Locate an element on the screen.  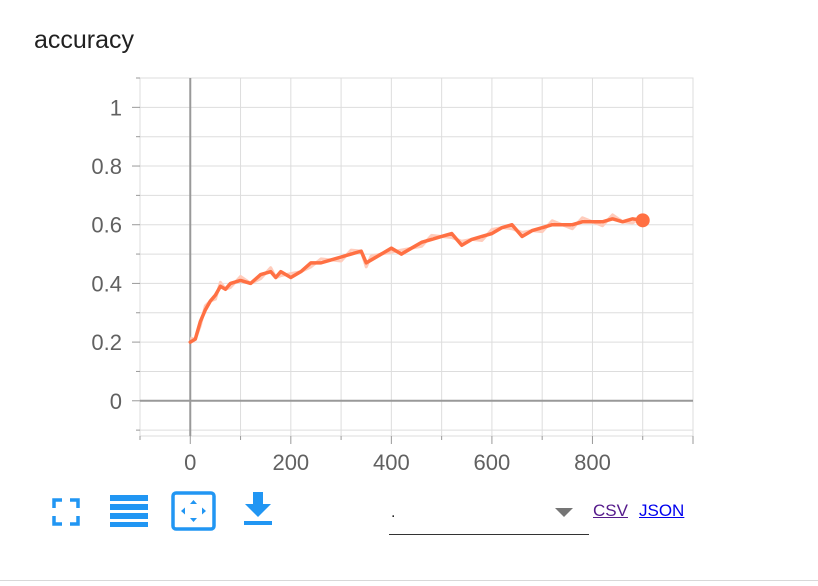
chart-title: accuracy is located at coordinates (84, 40).